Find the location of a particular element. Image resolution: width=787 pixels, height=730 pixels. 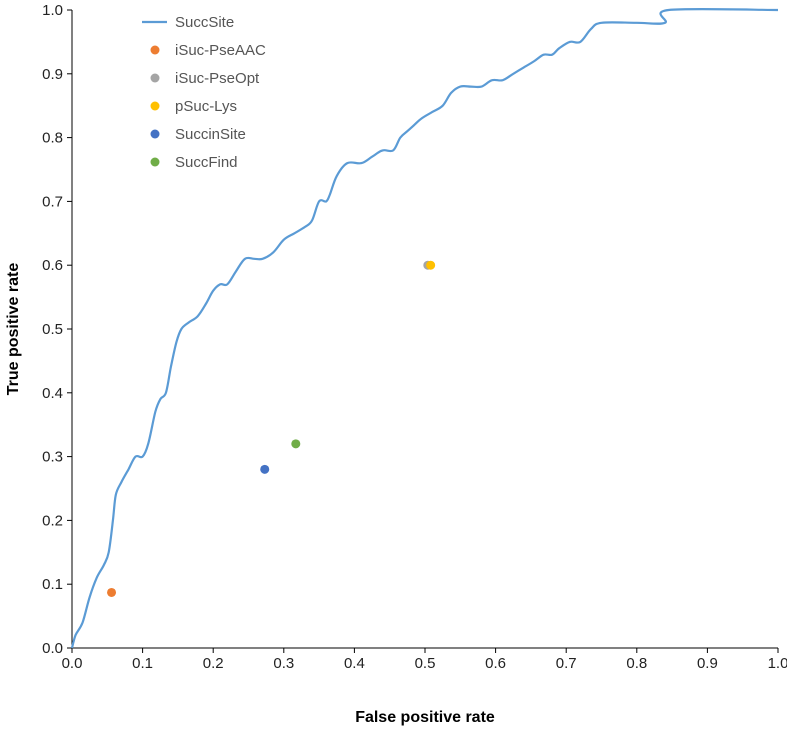

y-tick-label: 0.4 is located at coordinates (52, 393).